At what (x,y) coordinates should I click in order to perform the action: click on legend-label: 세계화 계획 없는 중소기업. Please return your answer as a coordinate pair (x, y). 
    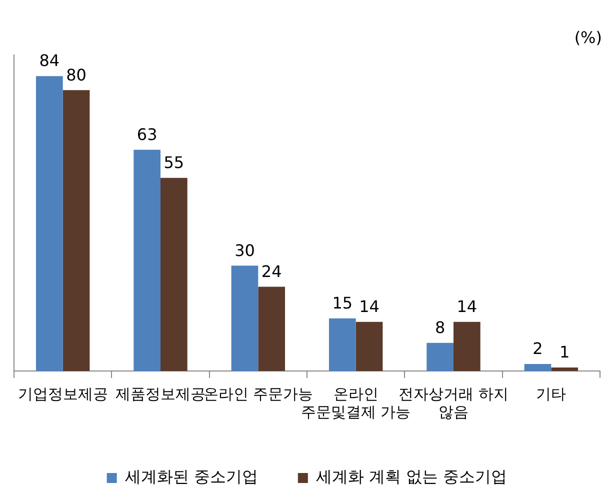
    Looking at the image, I should click on (412, 476).